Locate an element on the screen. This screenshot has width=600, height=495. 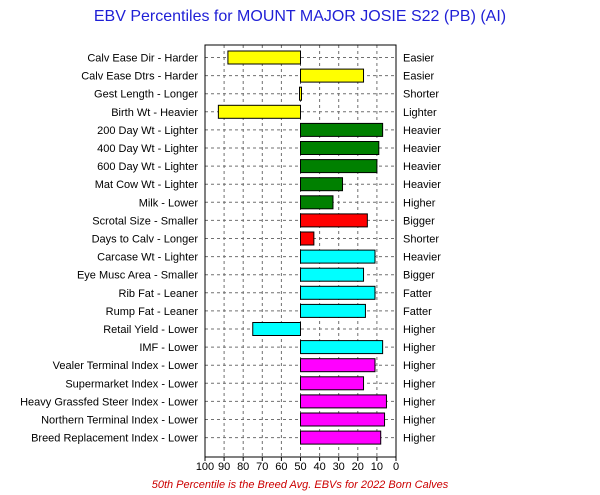
row-label-left: Mat Cow Wt - Lighter is located at coordinates (147, 185).